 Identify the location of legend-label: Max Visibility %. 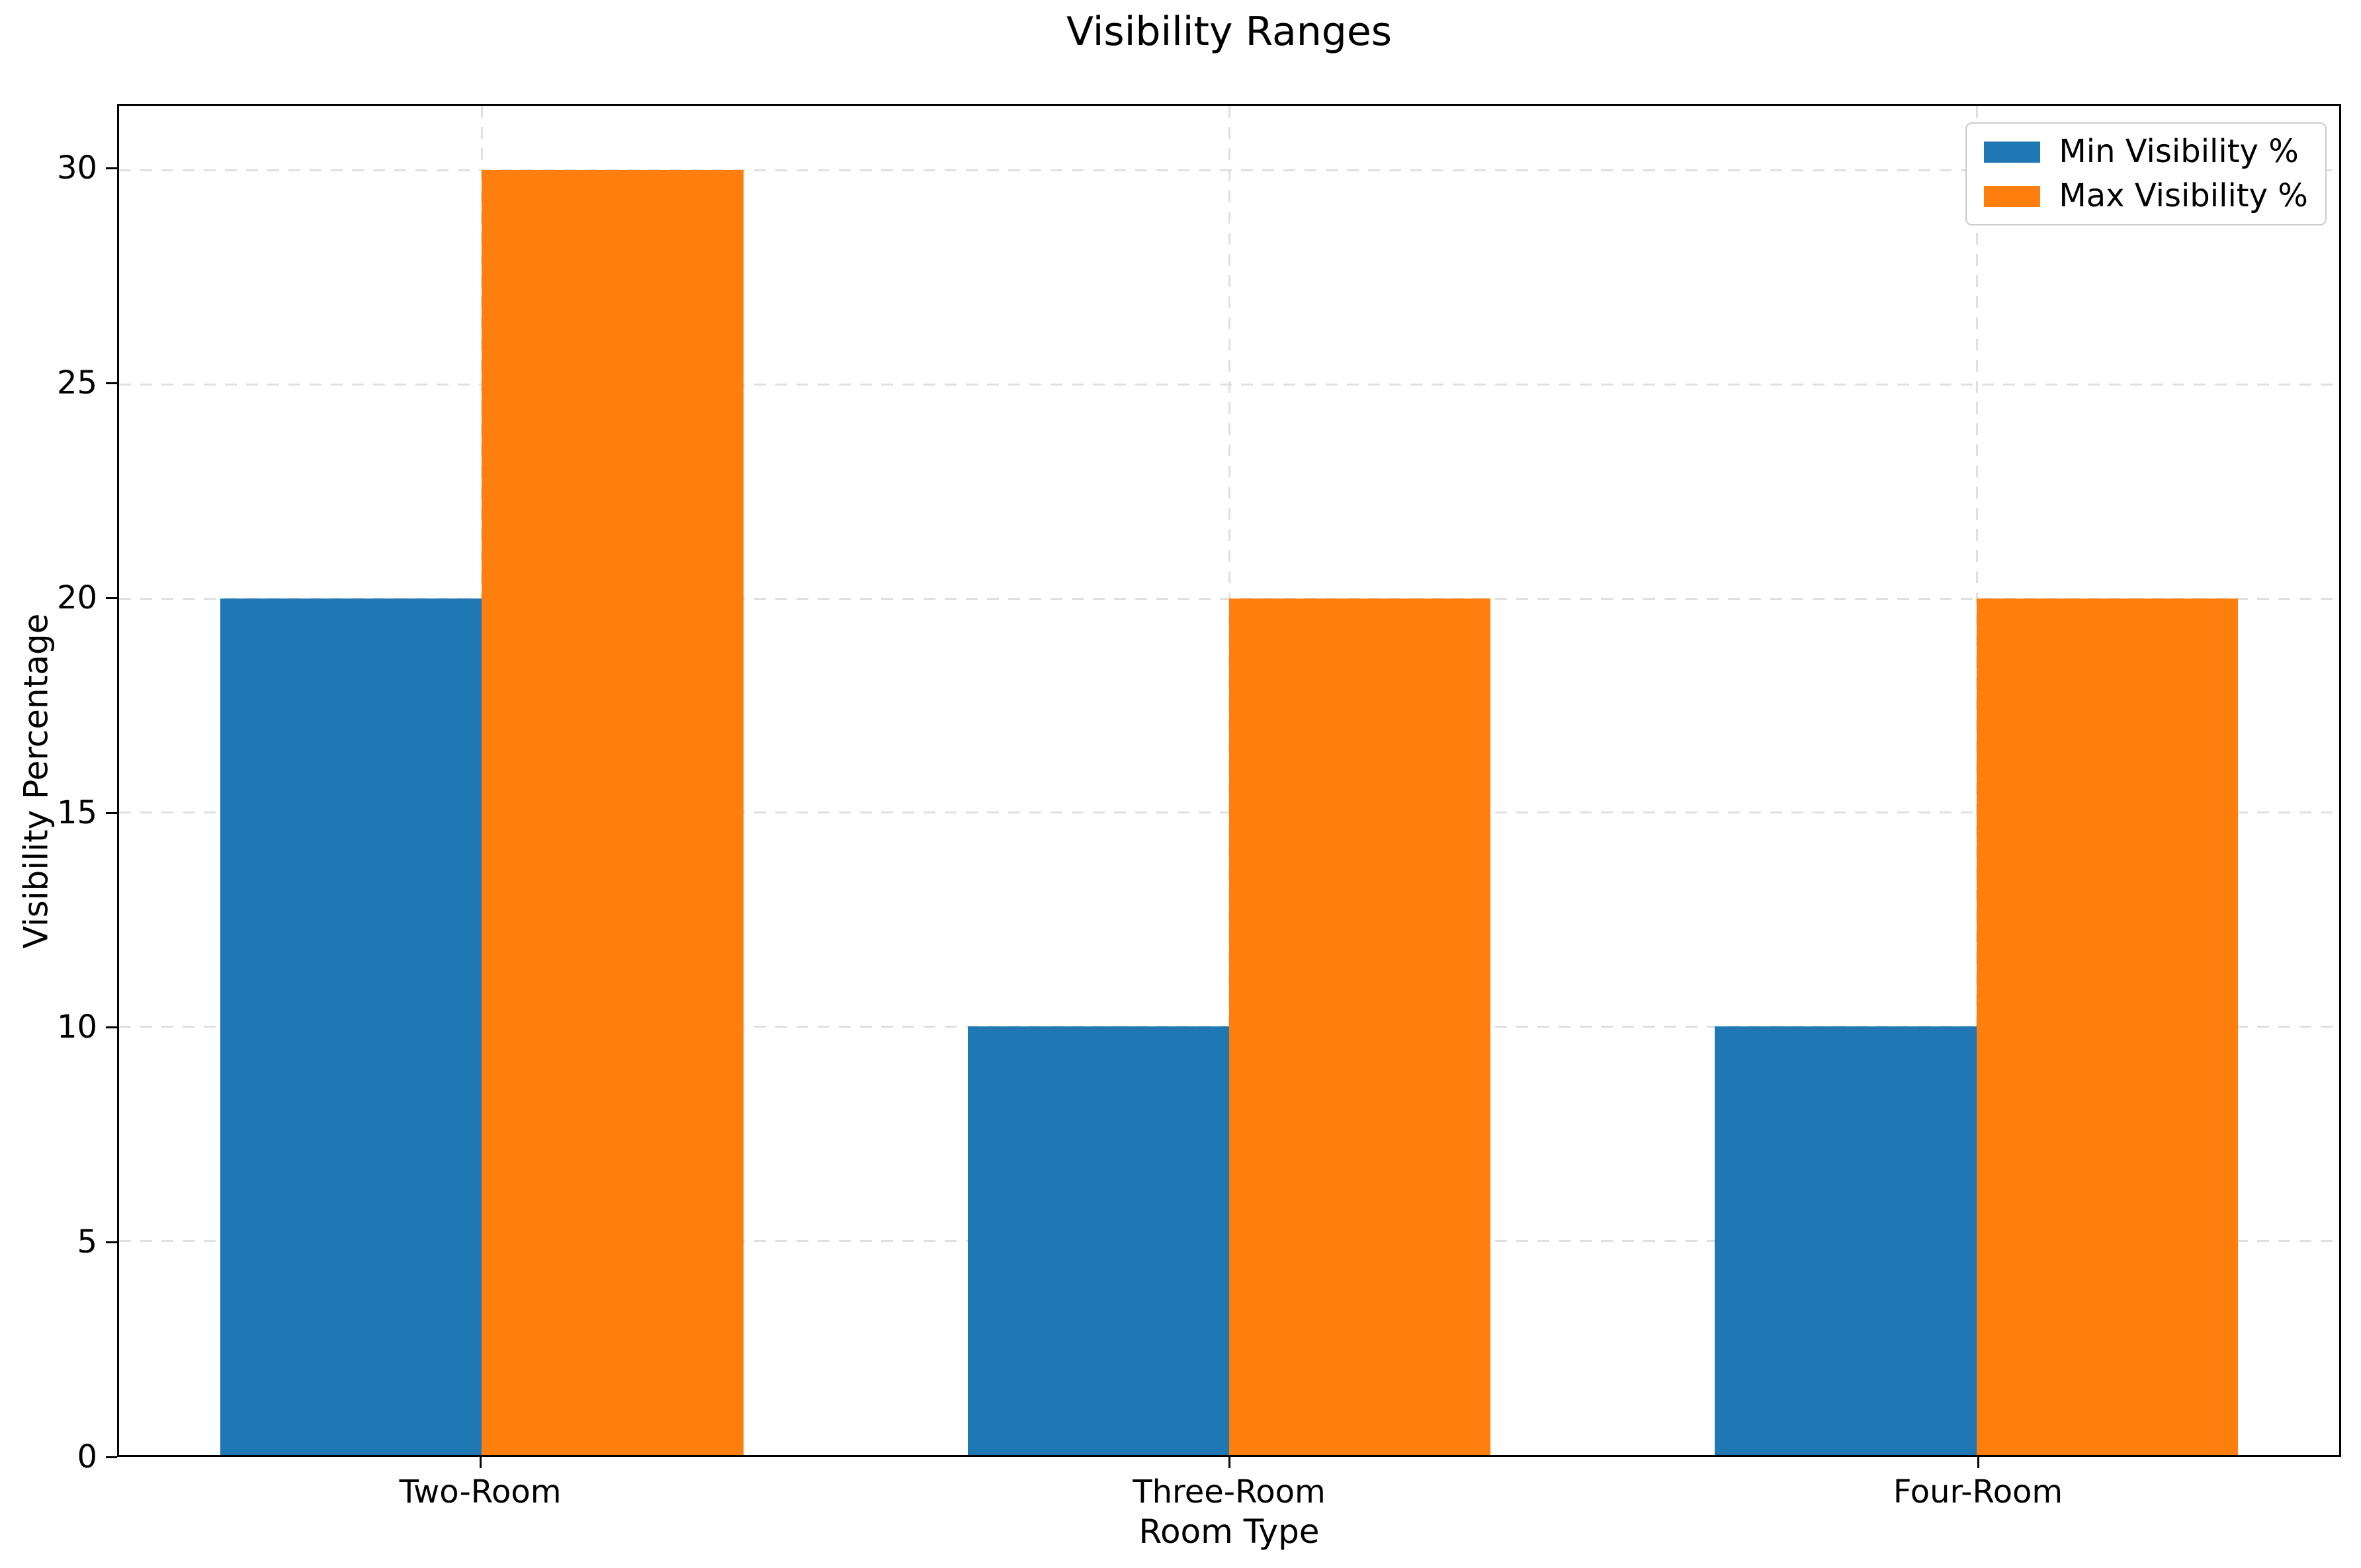
(2183, 196).